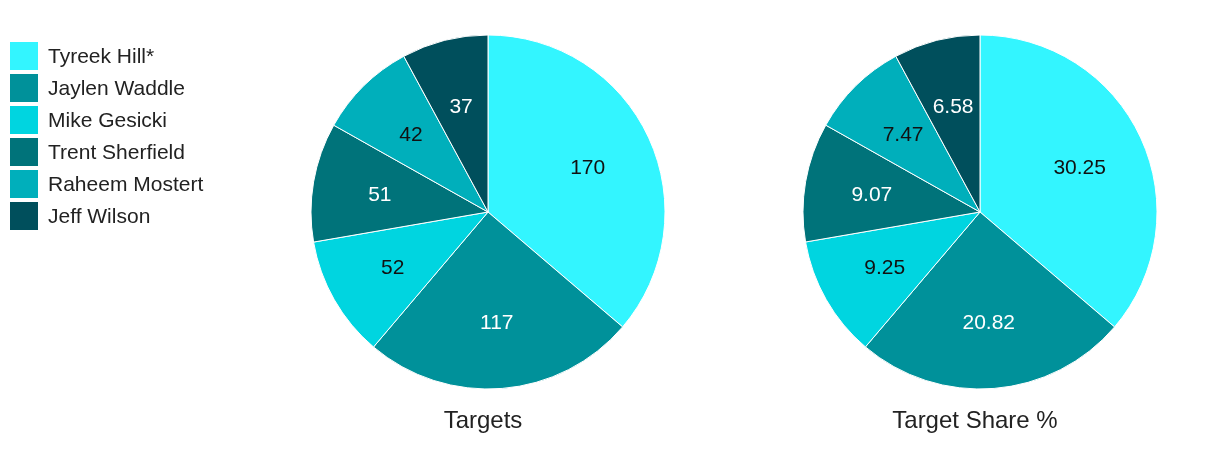 This screenshot has width=1220, height=466. What do you see at coordinates (411, 134) in the screenshot?
I see `data-label: 42` at bounding box center [411, 134].